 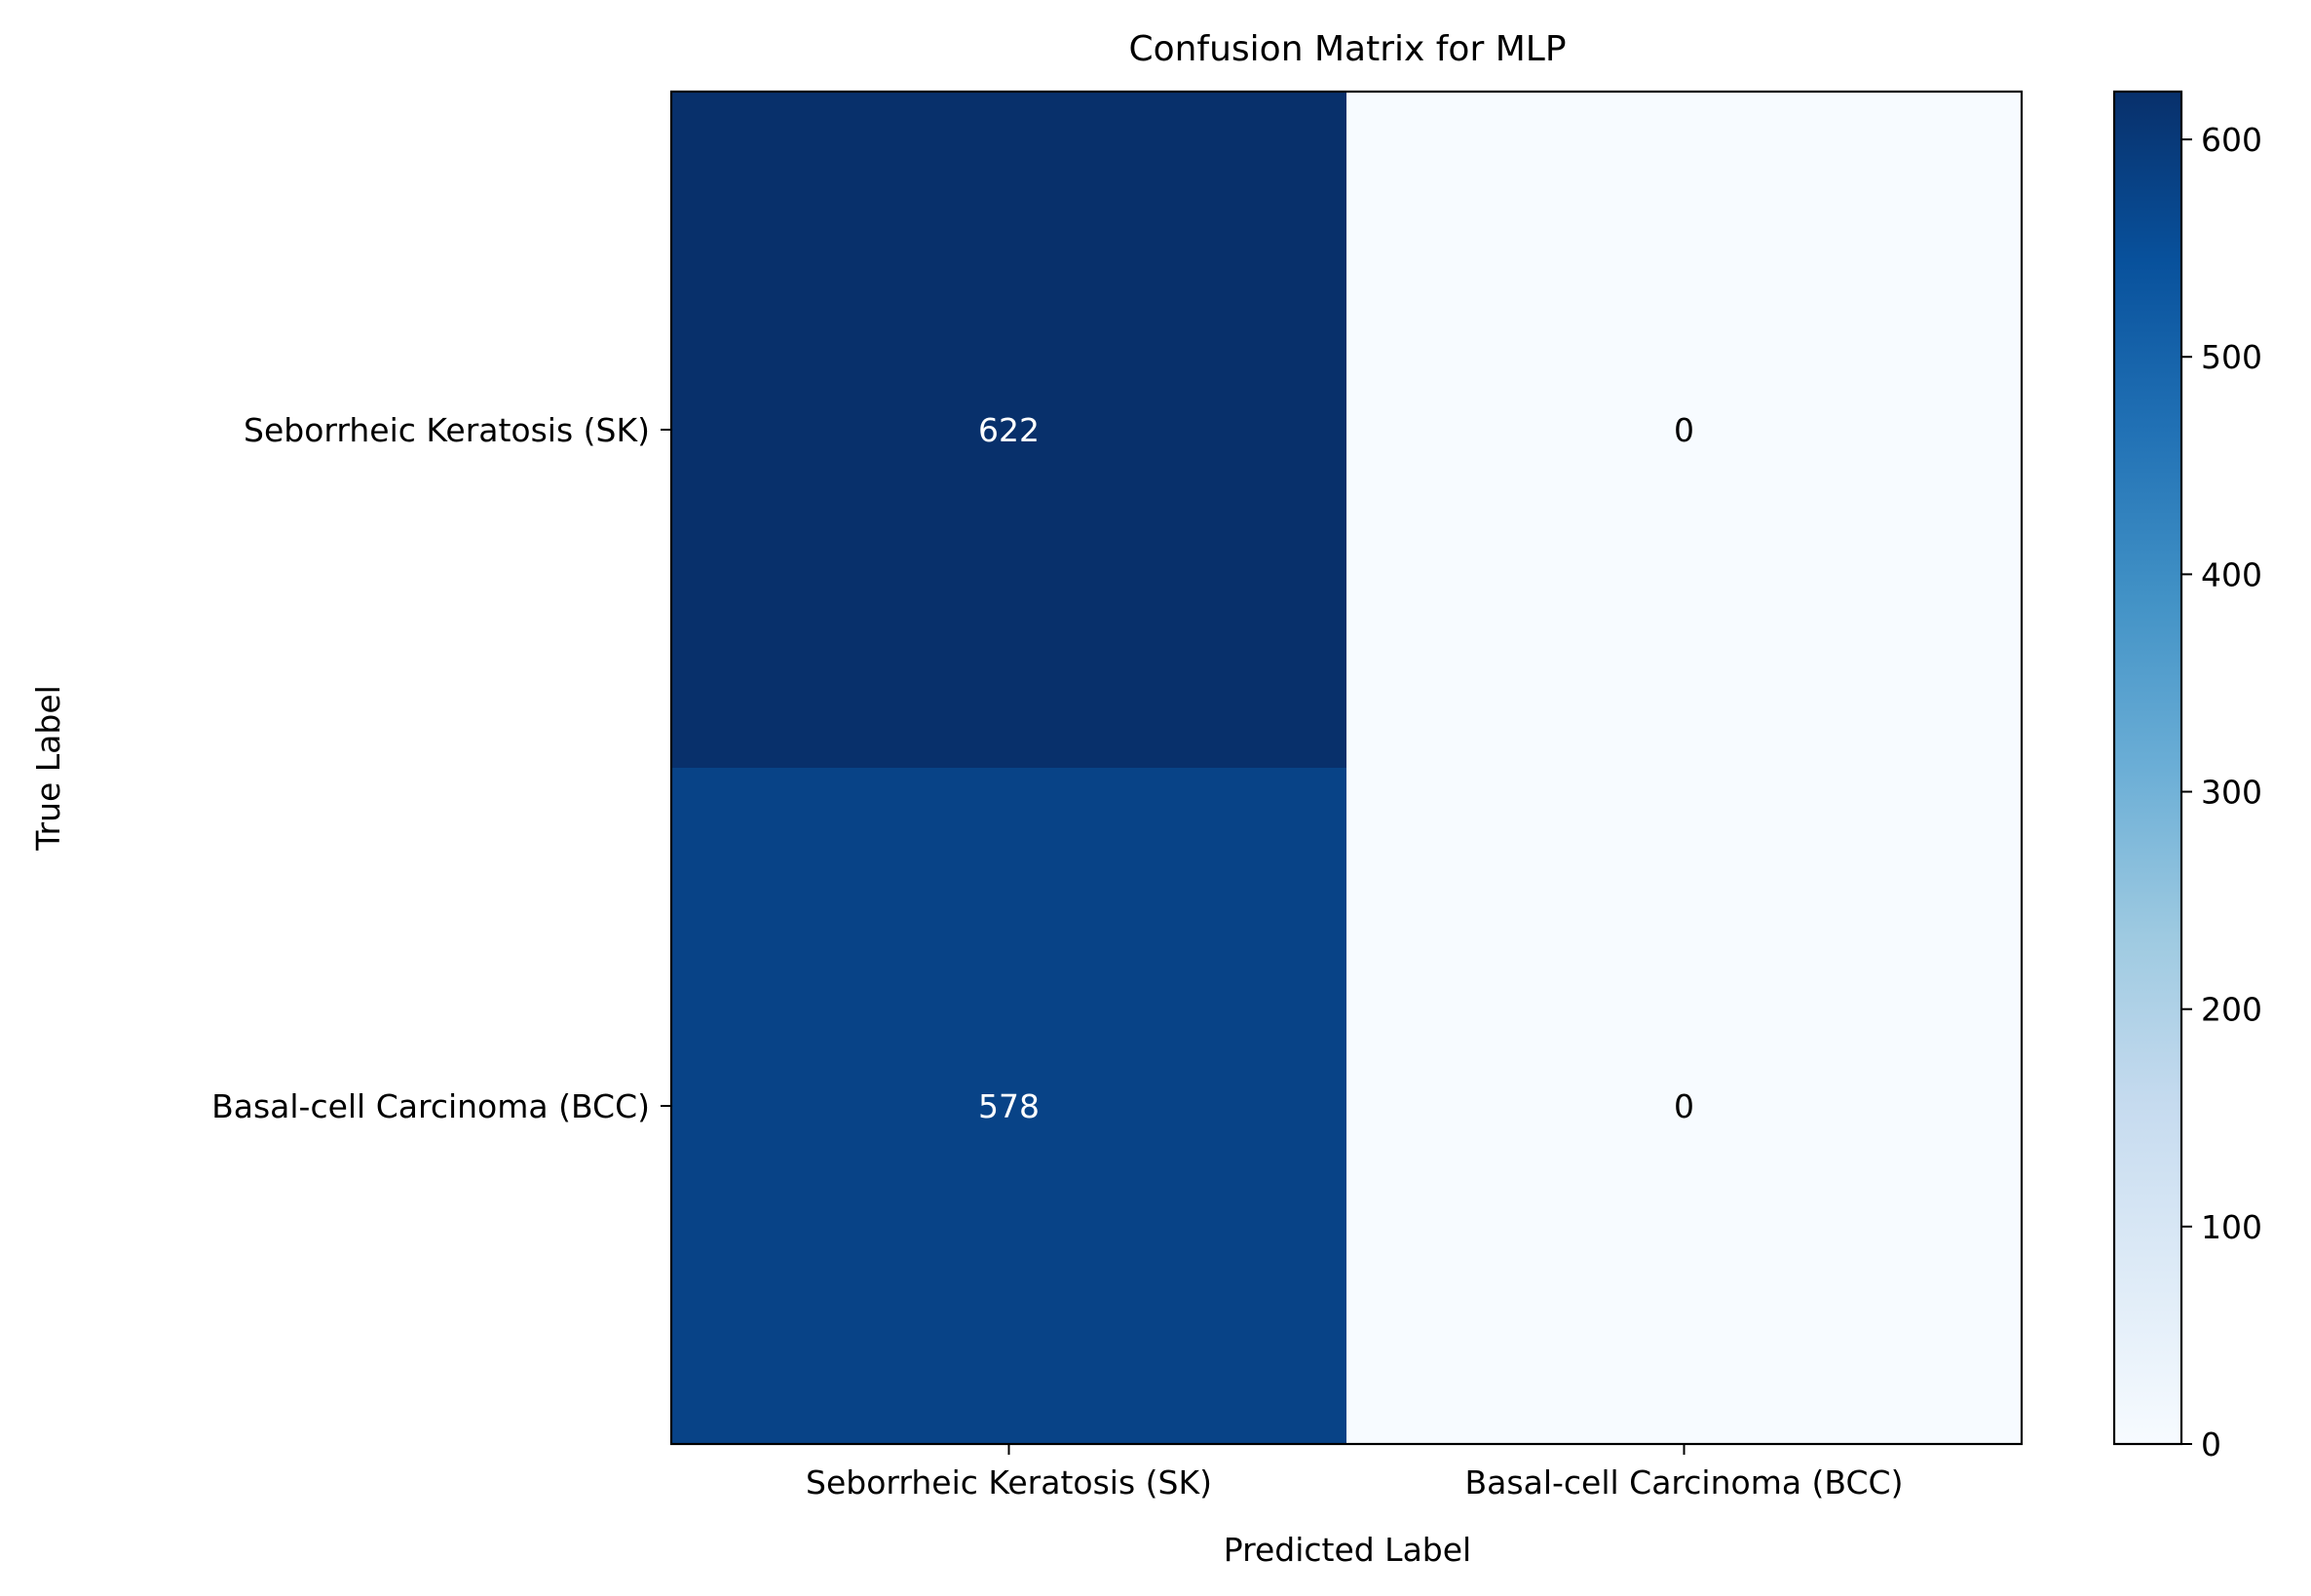 I want to click on heatmap-cell-r0-c0, so click(x=1009, y=431).